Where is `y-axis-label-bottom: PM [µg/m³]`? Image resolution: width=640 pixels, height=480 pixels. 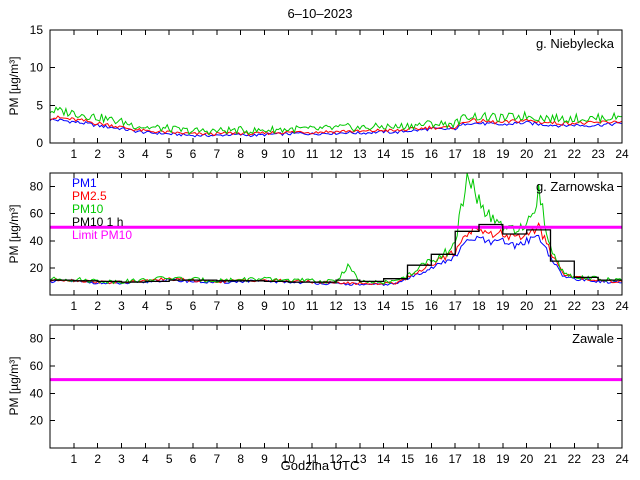 y-axis-label-bottom: PM [µg/m³] is located at coordinates (14, 386).